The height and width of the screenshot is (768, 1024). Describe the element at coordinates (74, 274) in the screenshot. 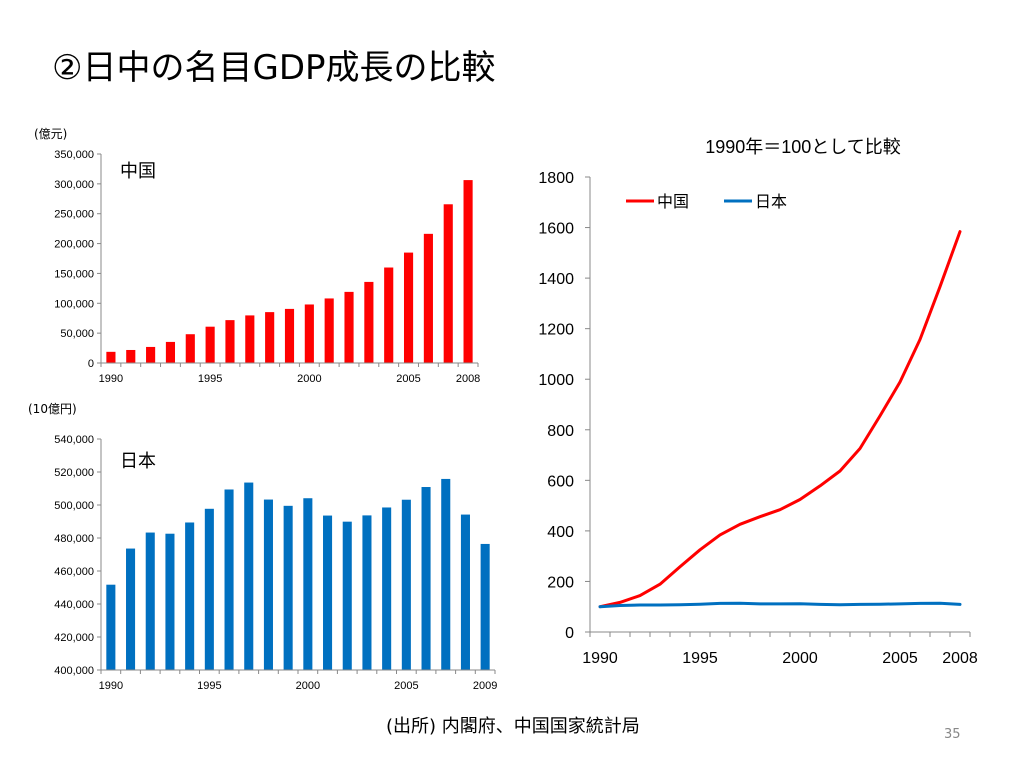

I see `china-ytick-label: 150,000` at that location.